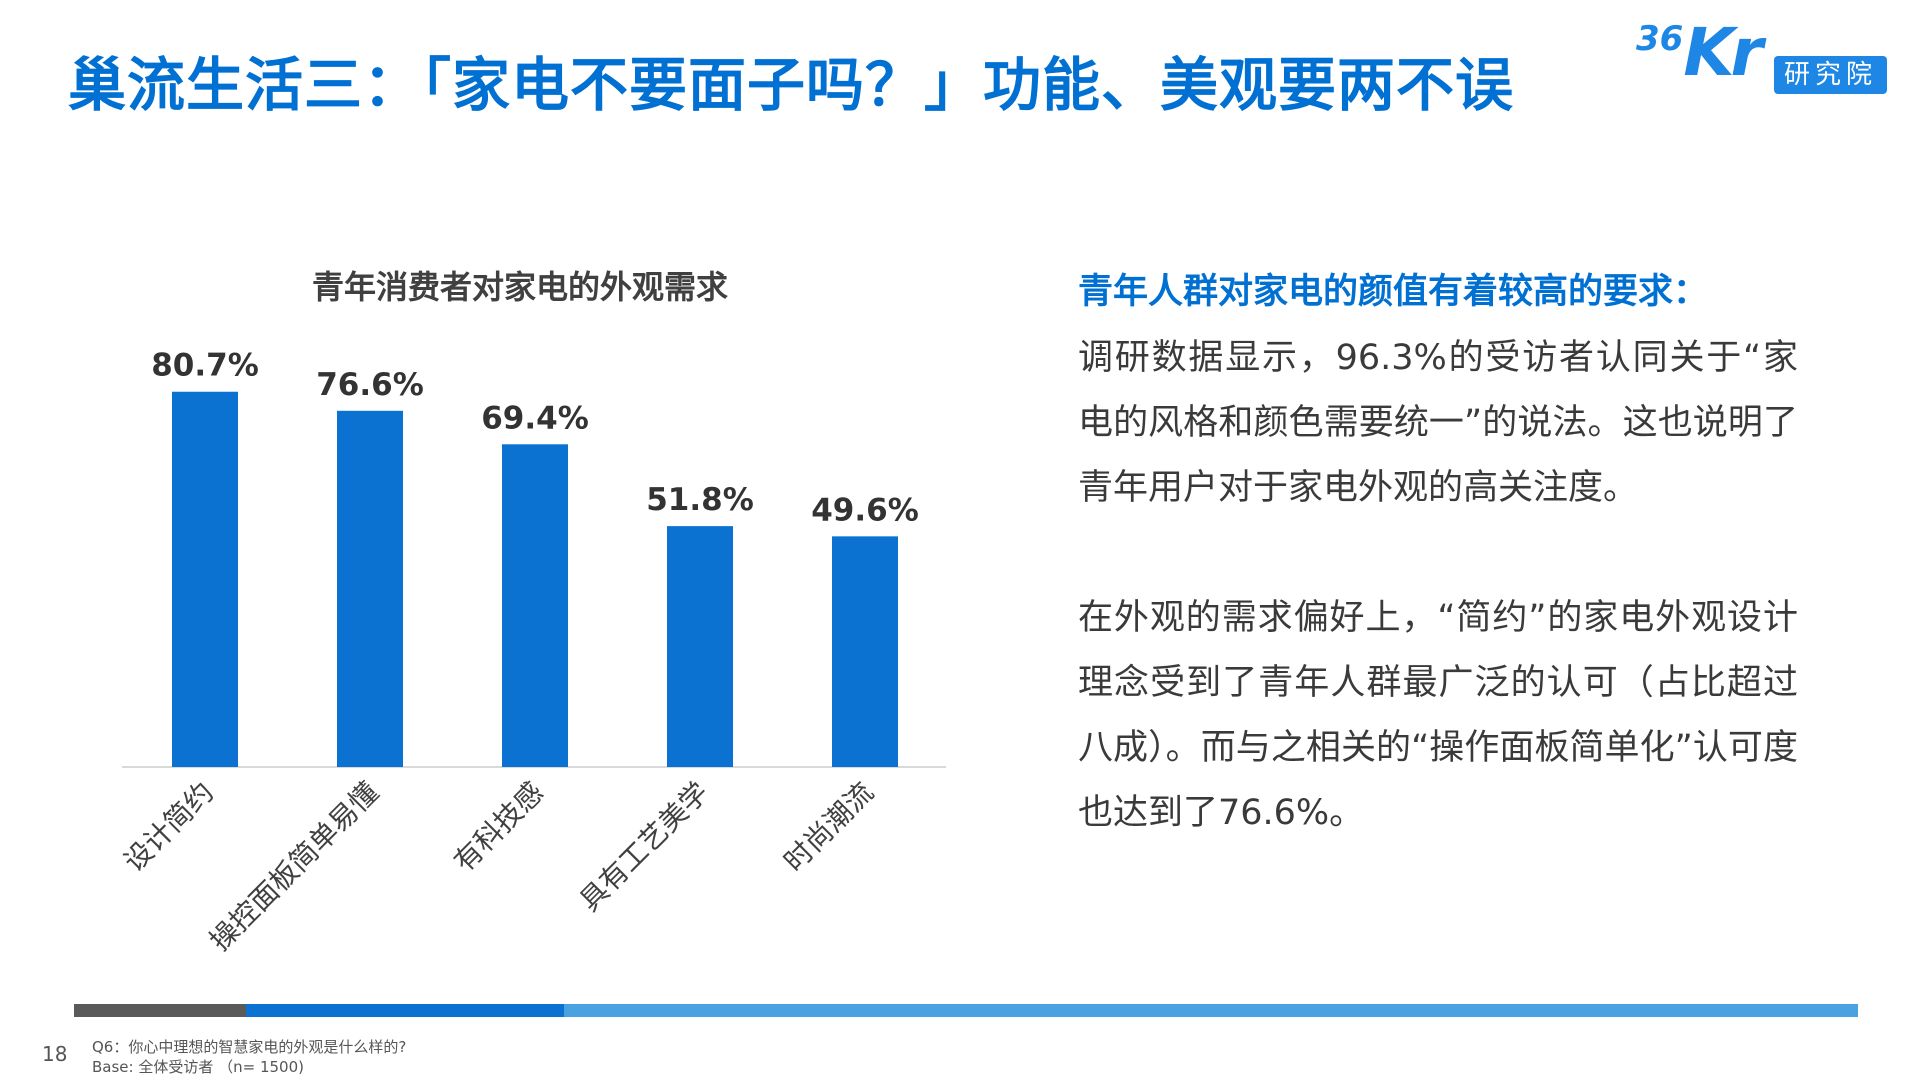 The height and width of the screenshot is (1080, 1920). Describe the element at coordinates (370, 385) in the screenshot. I see `value-label-2: 76.6%` at that location.